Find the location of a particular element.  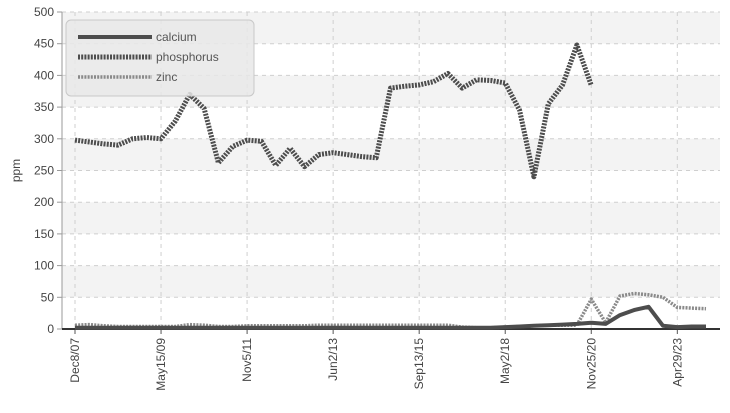

y-axis-title: ppm is located at coordinates (16, 170).